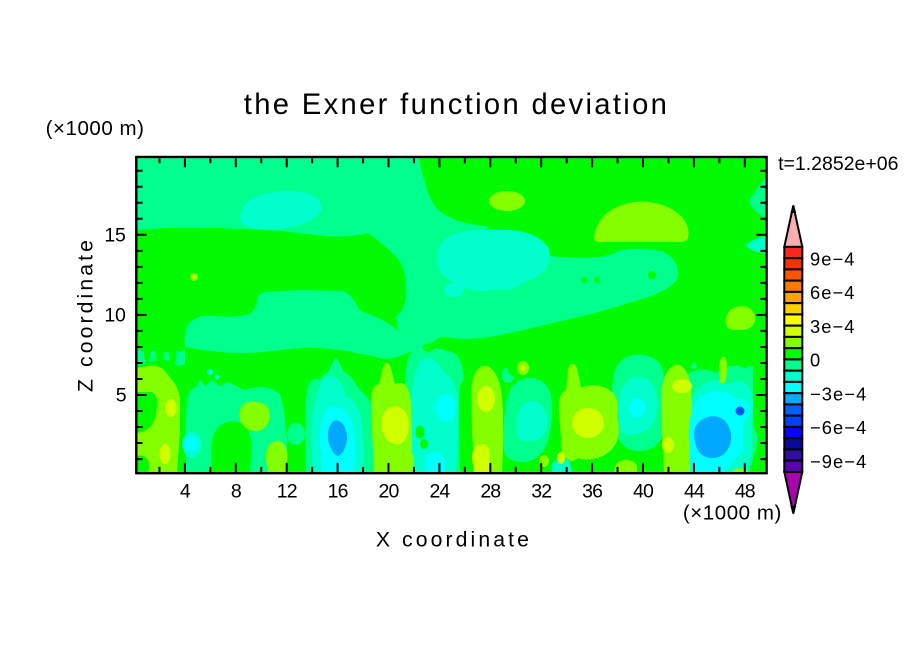 Image resolution: width=904 pixels, height=654 pixels. I want to click on svg-text: 36, so click(592, 491).